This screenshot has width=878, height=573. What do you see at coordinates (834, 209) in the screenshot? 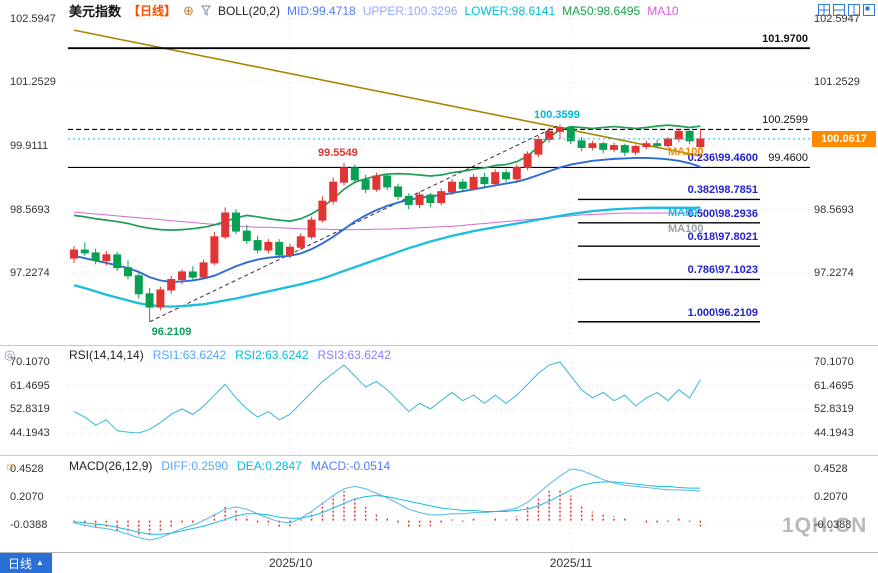
I see `y-axis-label-right: 98.5693` at bounding box center [834, 209].